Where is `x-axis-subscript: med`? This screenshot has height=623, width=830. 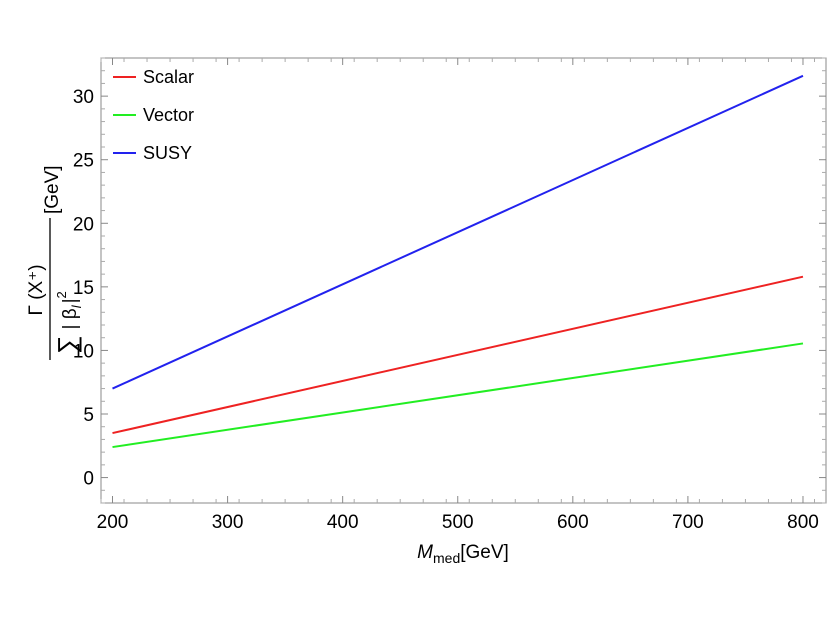 x-axis-subscript: med is located at coordinates (446, 558).